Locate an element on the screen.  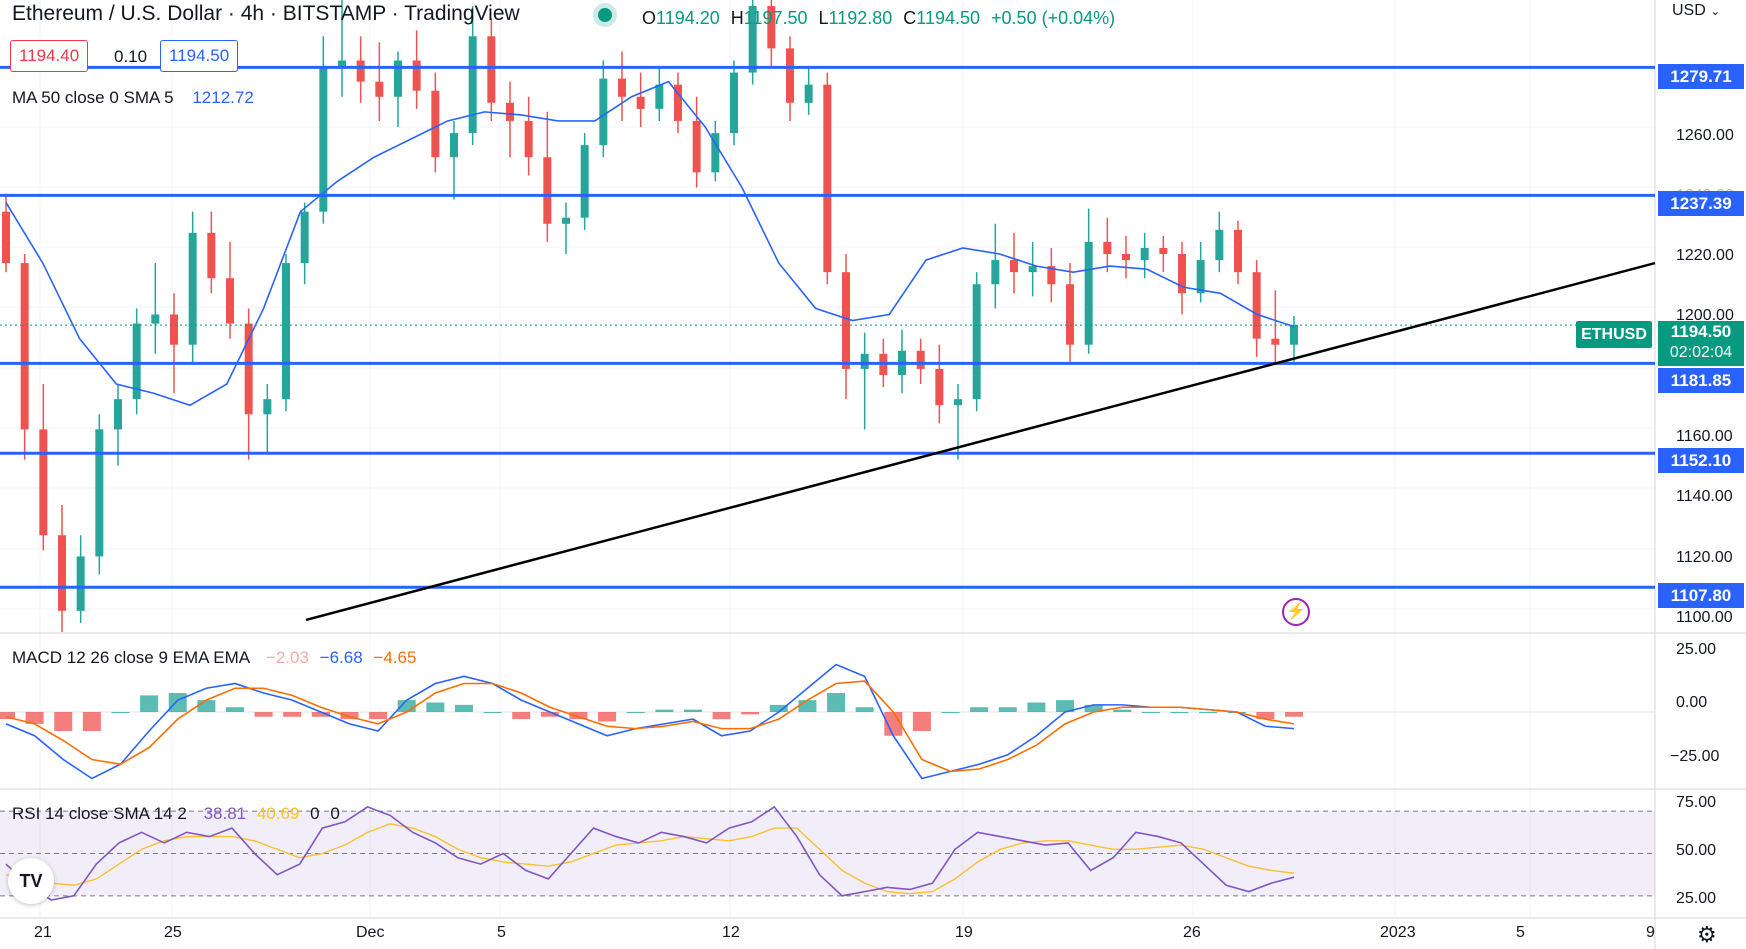
price-tick: 1260.00 is located at coordinates (1705, 135).